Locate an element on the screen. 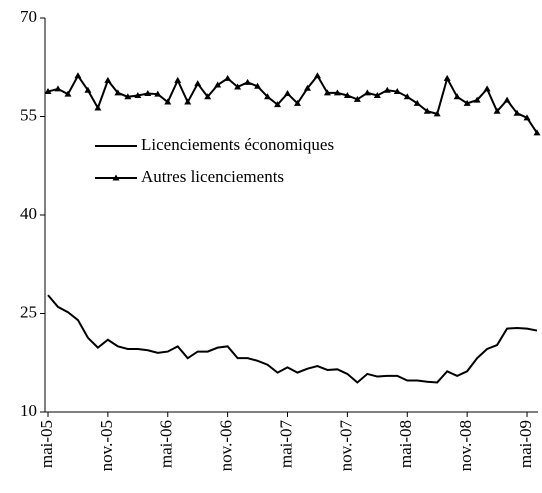 Image resolution: width=542 pixels, height=493 pixels. y-tick-label: 25 is located at coordinates (28, 311).